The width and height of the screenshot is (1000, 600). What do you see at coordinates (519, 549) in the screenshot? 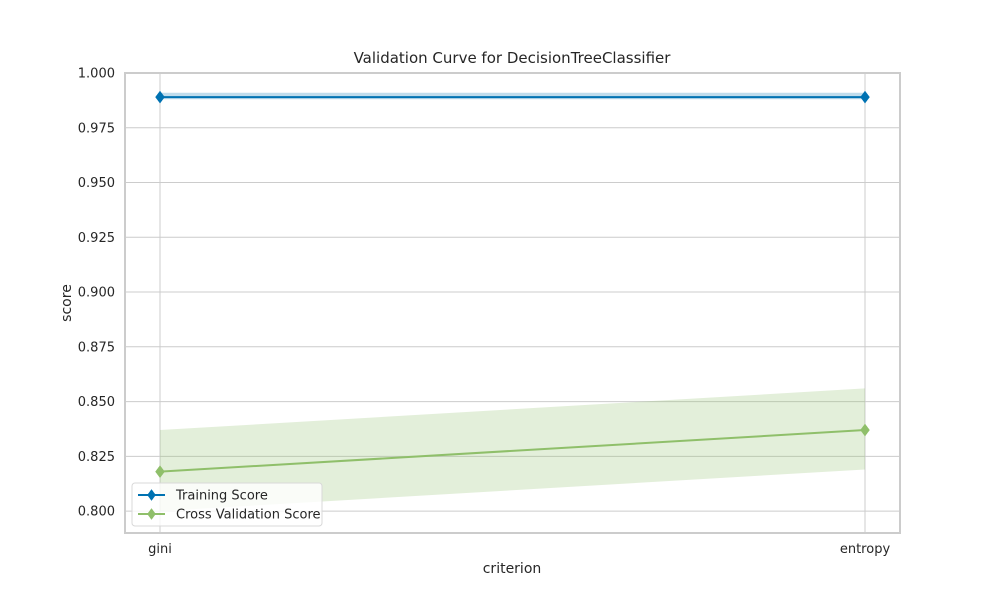
I see `x-axis-ticks: gini entropy` at bounding box center [519, 549].